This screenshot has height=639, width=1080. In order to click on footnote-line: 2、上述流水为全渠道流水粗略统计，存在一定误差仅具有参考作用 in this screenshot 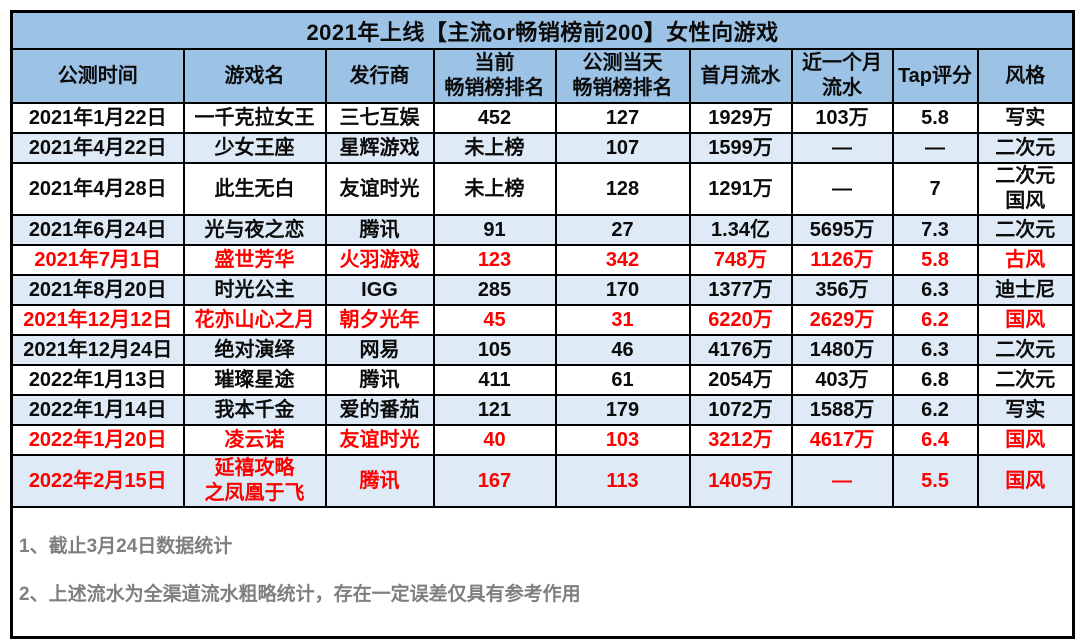, I will do `click(300, 594)`.